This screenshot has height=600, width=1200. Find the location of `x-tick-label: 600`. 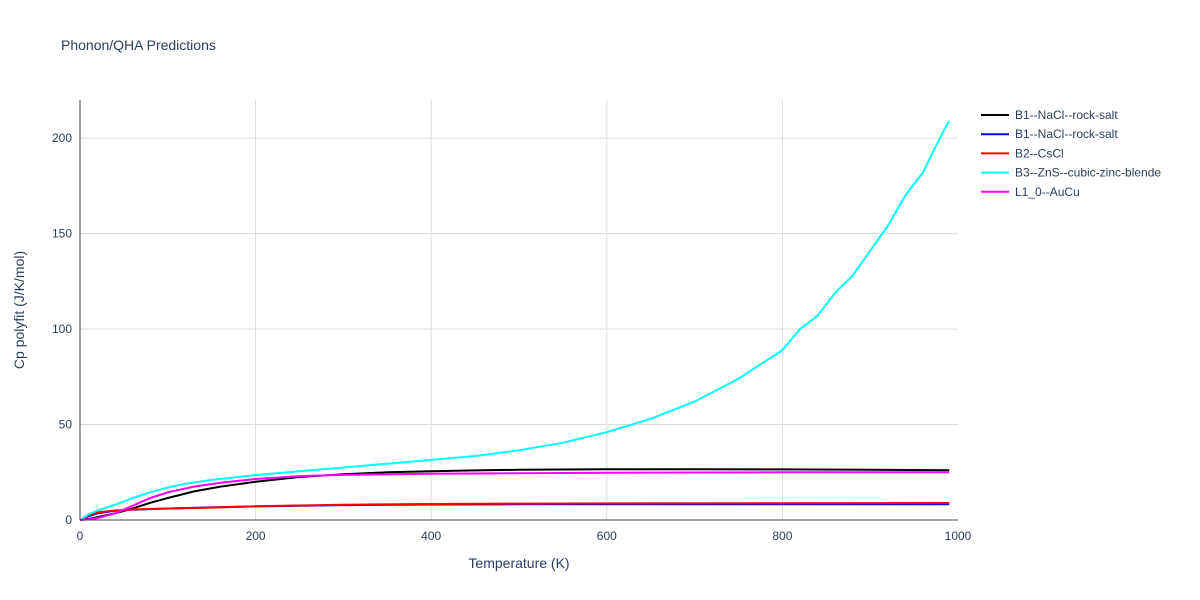

x-tick-label: 600 is located at coordinates (607, 536).